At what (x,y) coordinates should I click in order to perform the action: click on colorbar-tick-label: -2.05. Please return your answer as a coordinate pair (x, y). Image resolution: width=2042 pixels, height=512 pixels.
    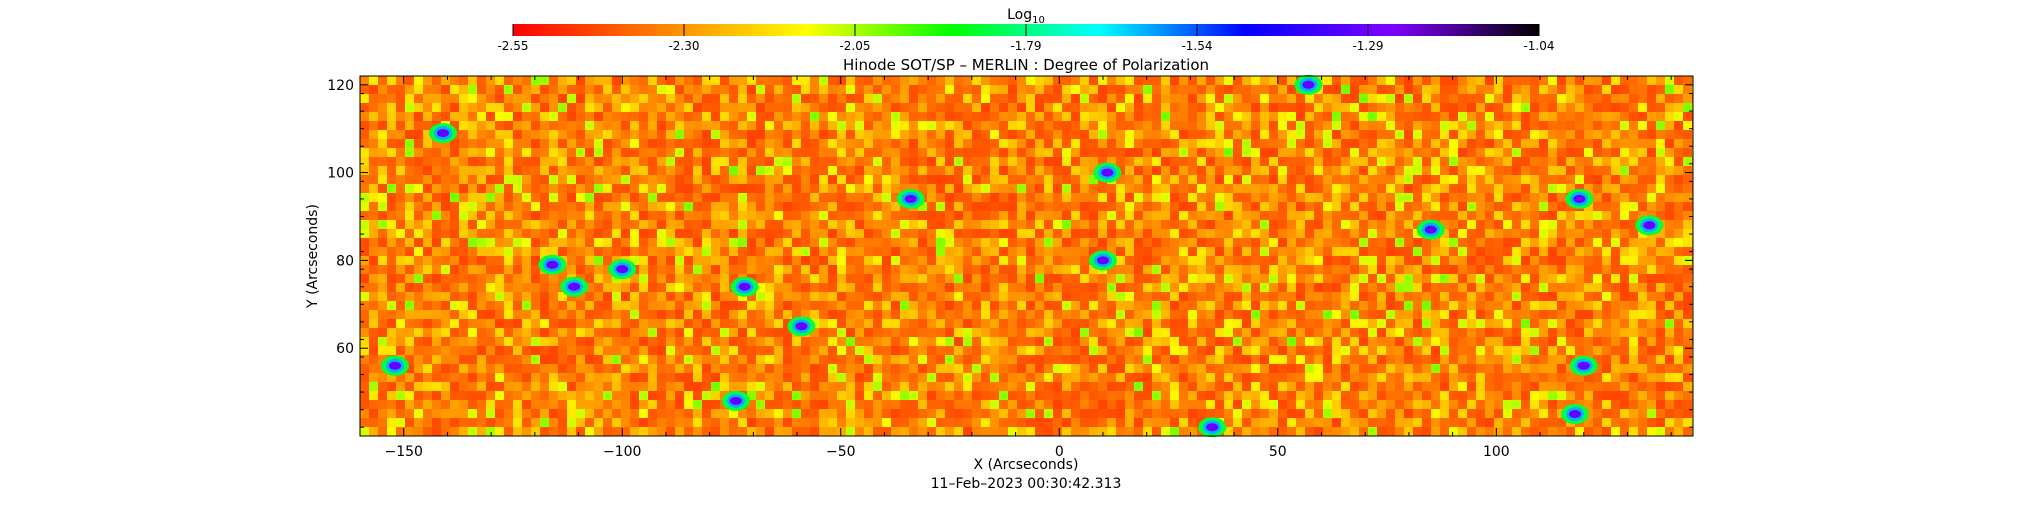
    Looking at the image, I should click on (854, 46).